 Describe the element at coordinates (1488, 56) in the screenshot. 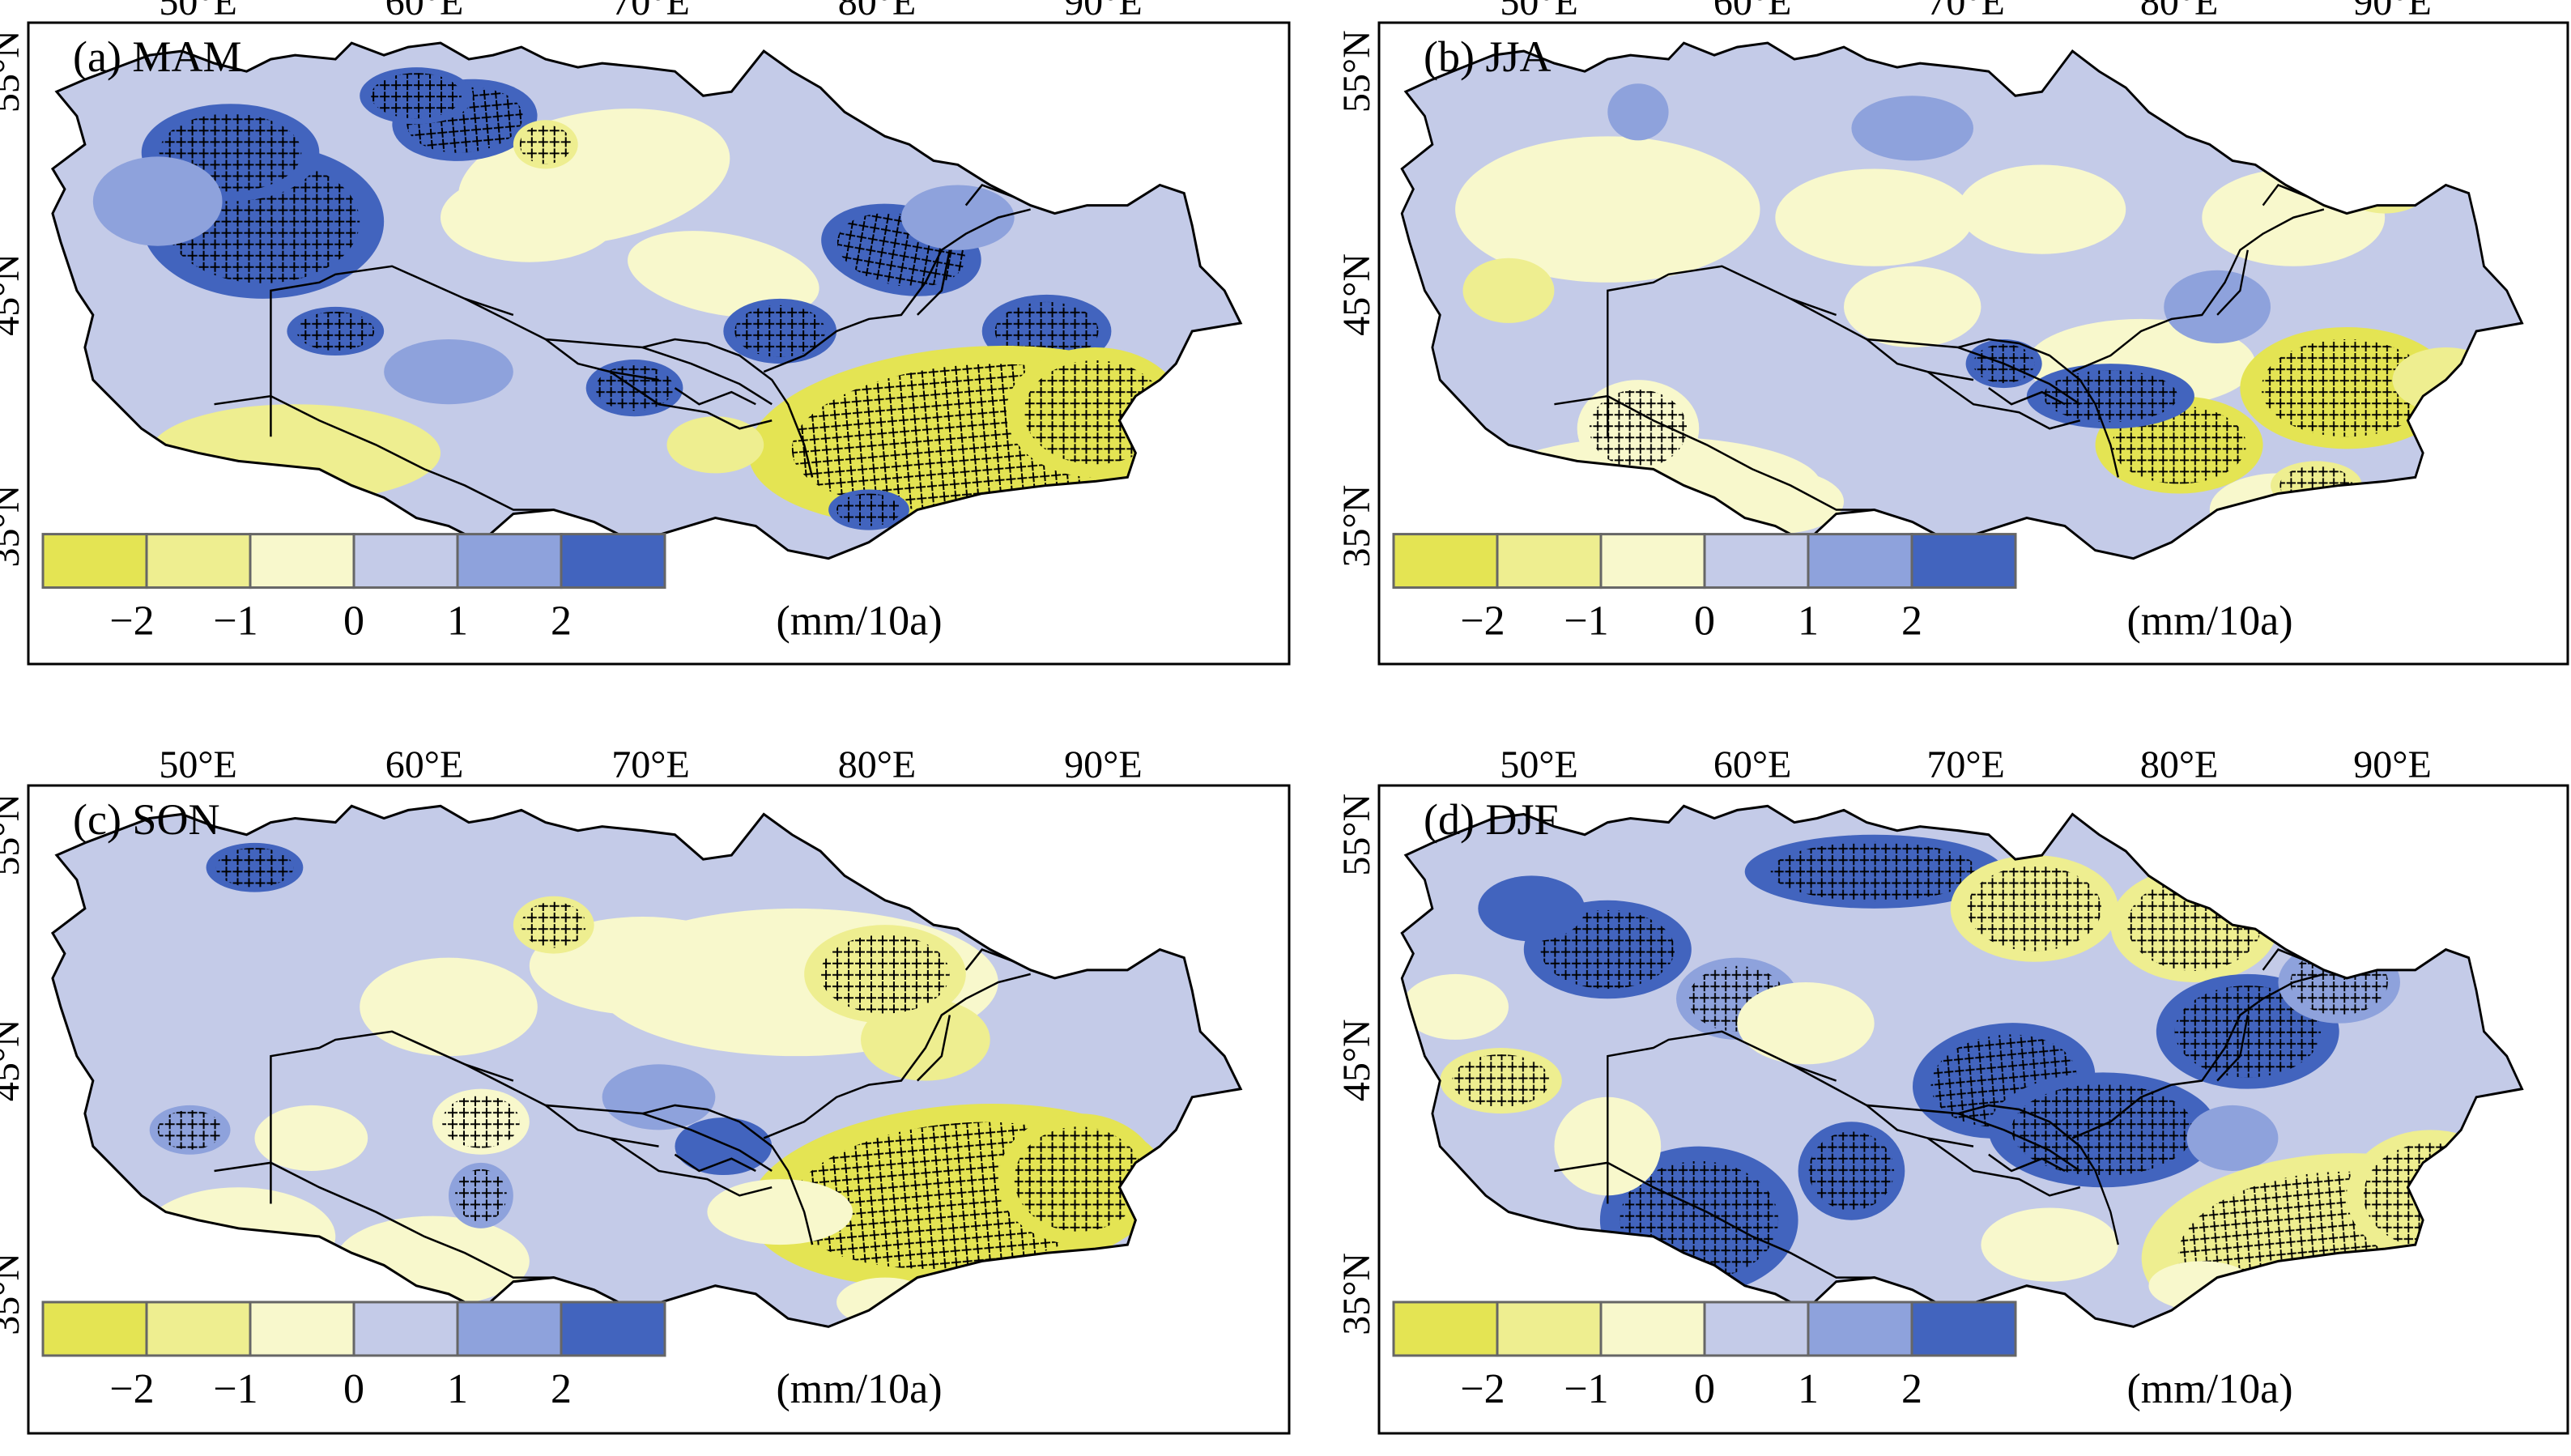

I see `panel-label: (b) JJA` at that location.